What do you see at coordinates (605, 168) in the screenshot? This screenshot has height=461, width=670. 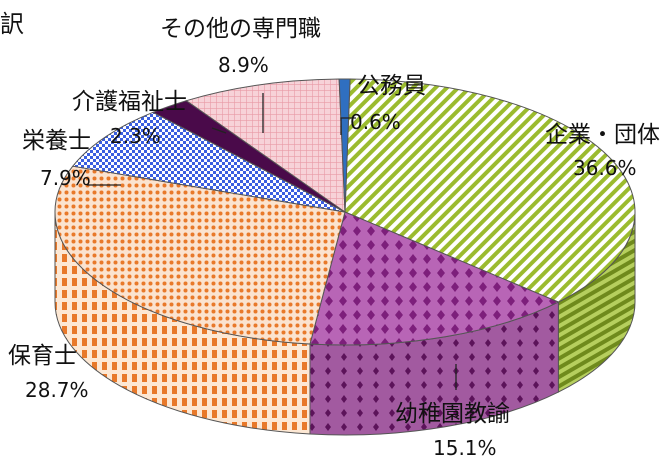 I see `slice-value: 36.6%` at bounding box center [605, 168].